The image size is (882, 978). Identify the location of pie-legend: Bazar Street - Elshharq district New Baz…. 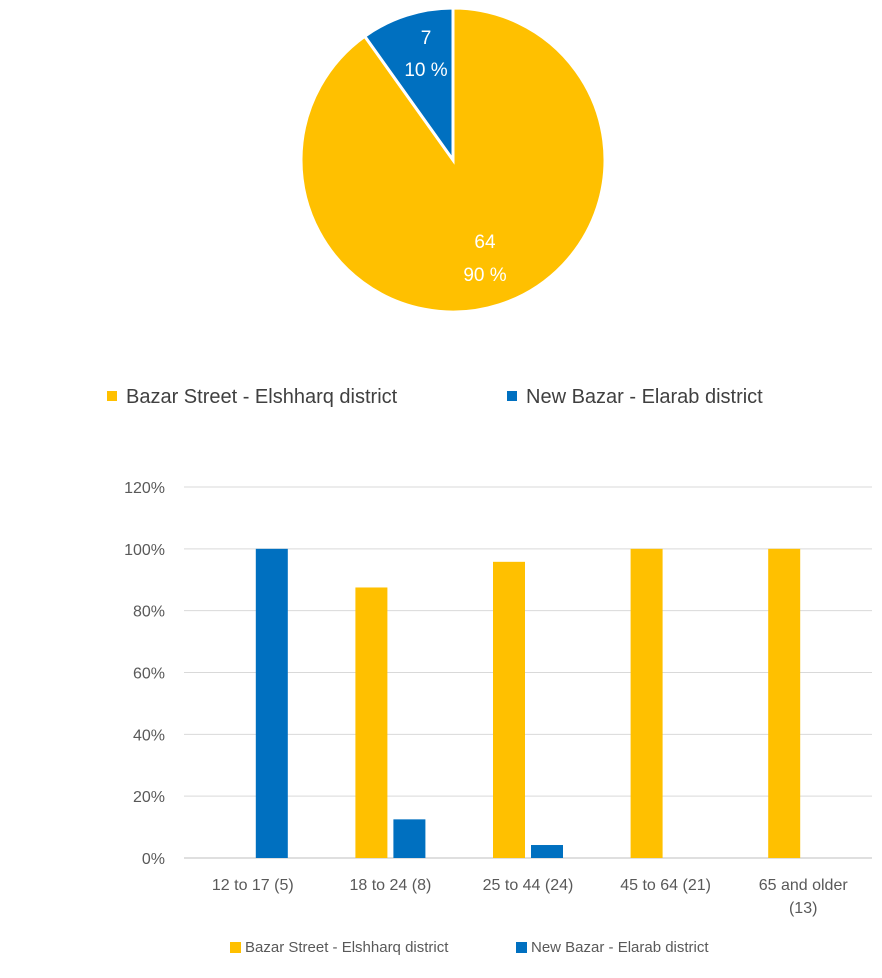
(435, 397).